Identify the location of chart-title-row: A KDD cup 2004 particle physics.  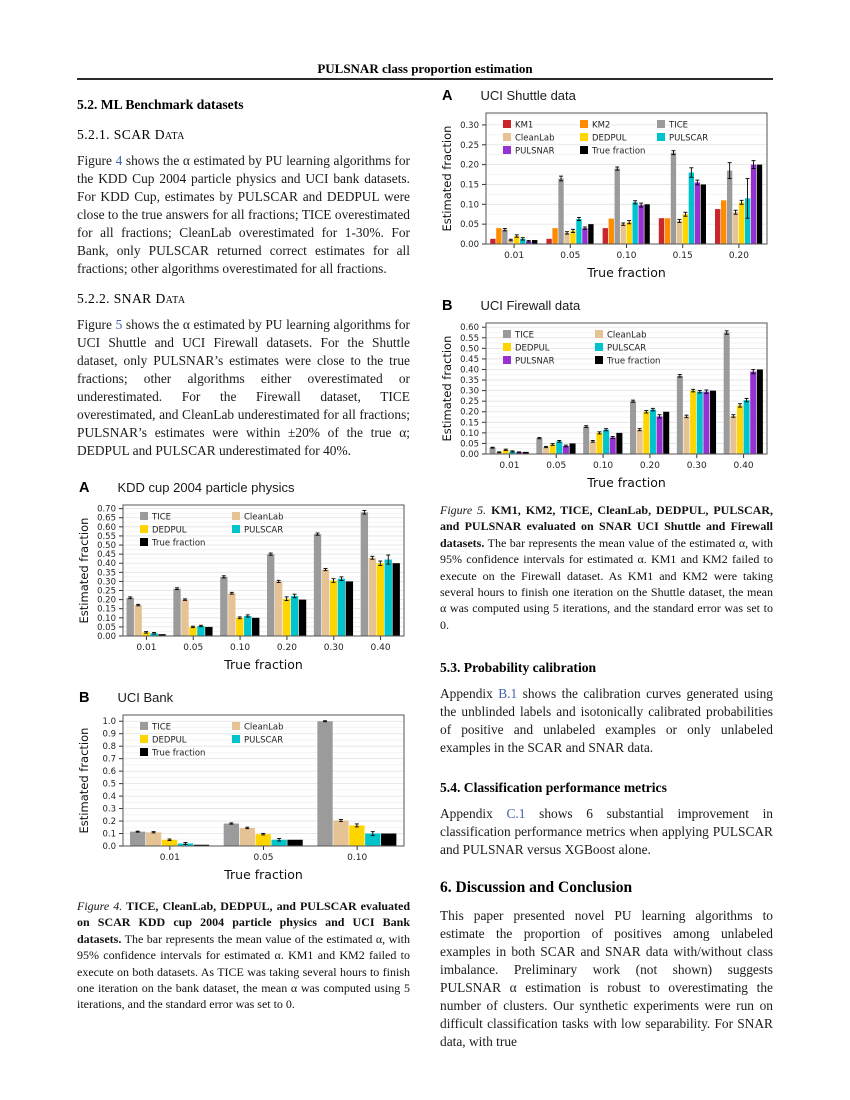
(243, 488).